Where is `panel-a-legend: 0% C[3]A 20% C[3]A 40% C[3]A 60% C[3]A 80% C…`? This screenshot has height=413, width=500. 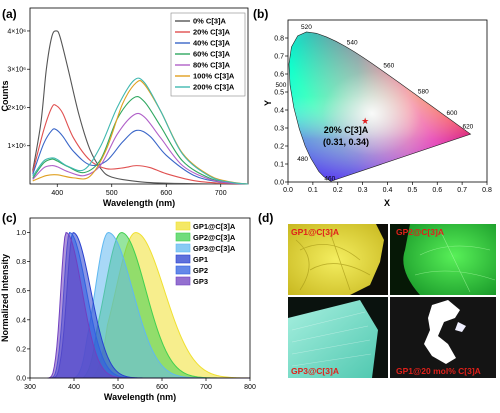 panel-a-legend: 0% C[3]A 20% C[3]A 40% C[3]A 60% C[3]A 80% C… is located at coordinates (208, 54).